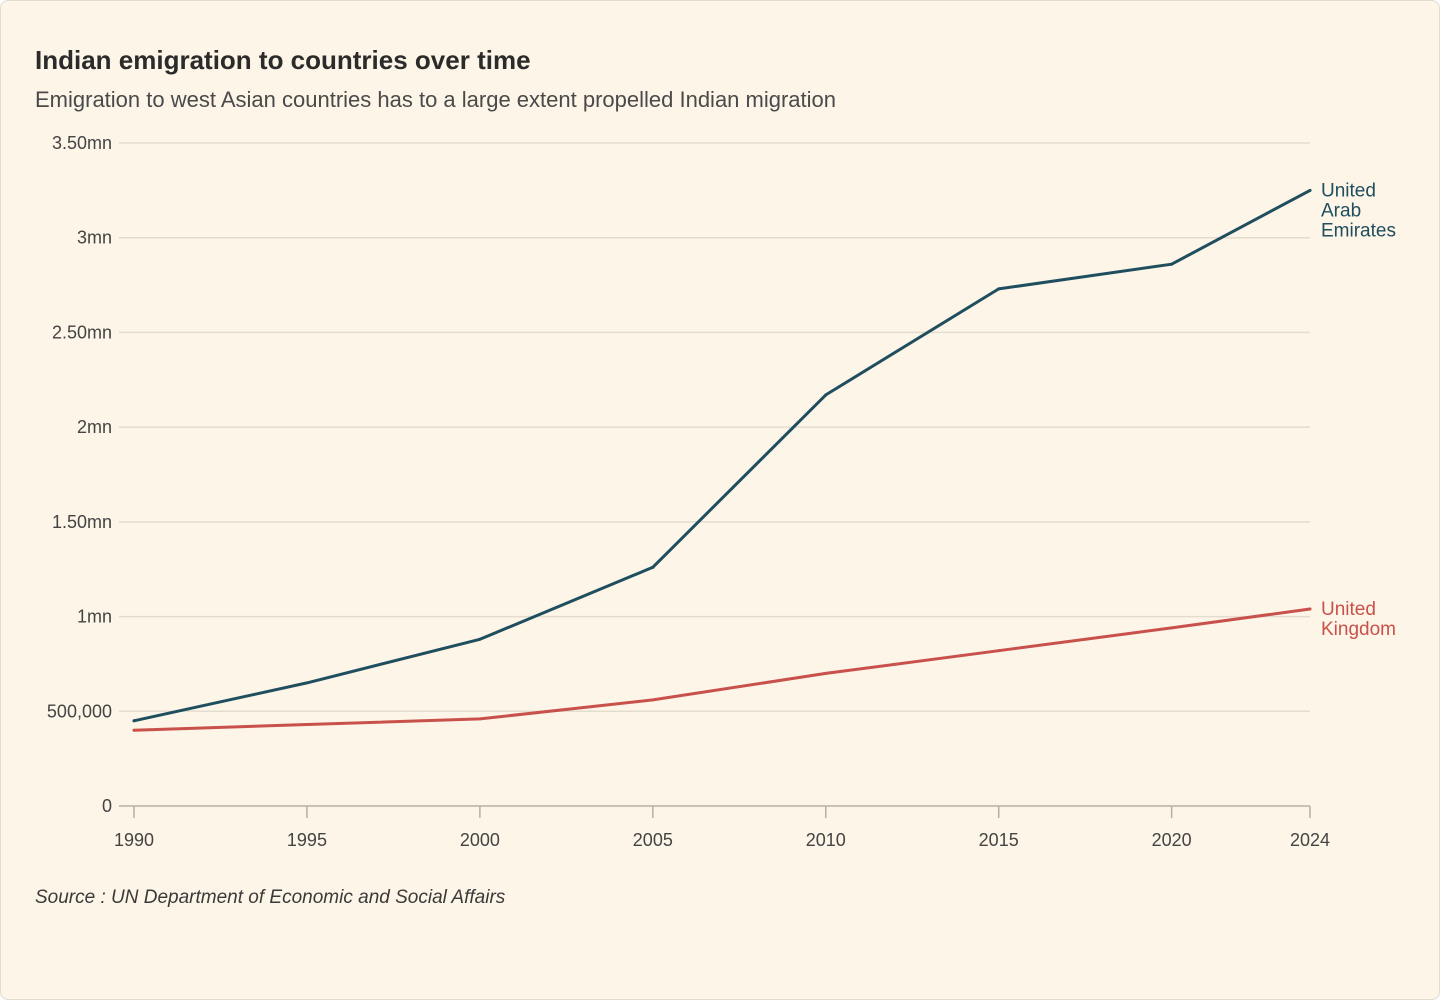 This screenshot has height=1000, width=1440. Describe the element at coordinates (826, 840) in the screenshot. I see `x-tick-label: 2010` at that location.